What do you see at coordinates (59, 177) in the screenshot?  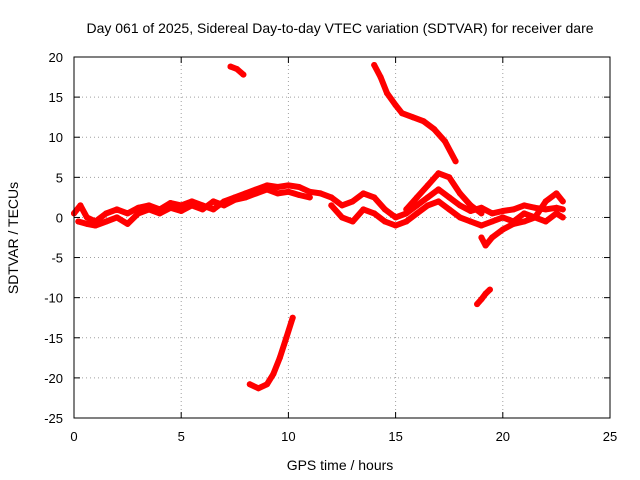 I see `y-tick-label: 5` at bounding box center [59, 177].